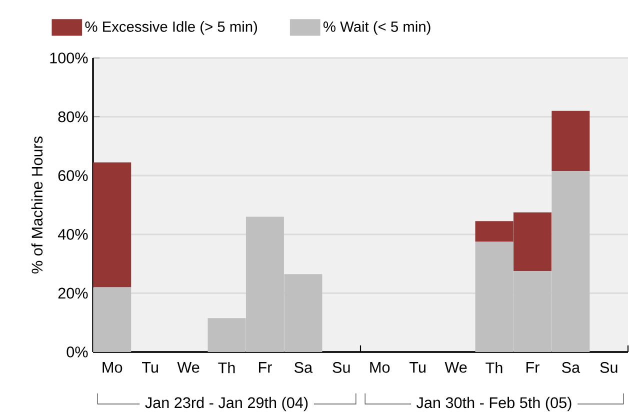  I want to click on text: Jan 23rd - Jan 29th (04), so click(226, 404).